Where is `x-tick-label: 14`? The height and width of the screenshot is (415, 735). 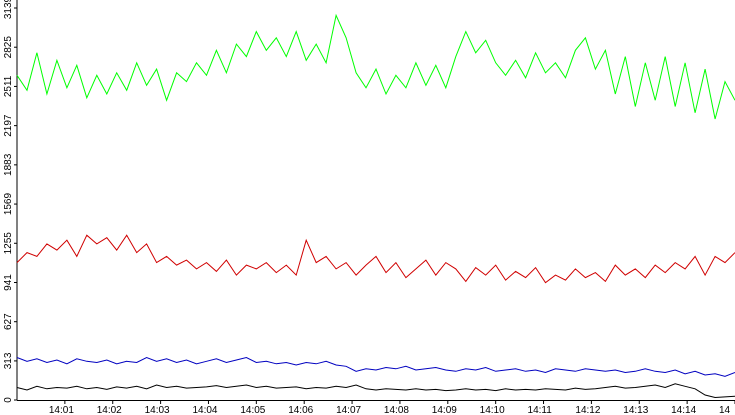 x-tick-label: 14 is located at coordinates (725, 410).